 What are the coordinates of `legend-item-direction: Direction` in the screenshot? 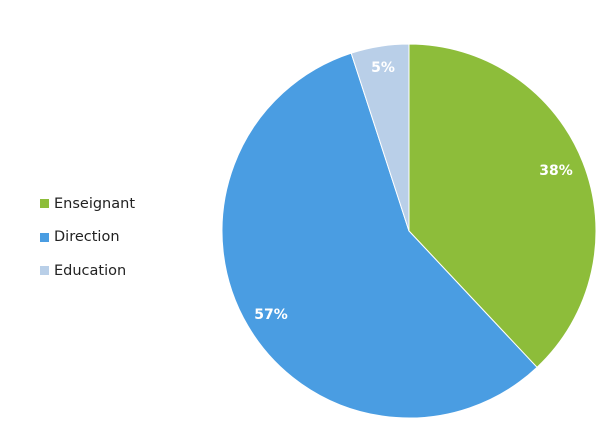 It's located at (115, 238).